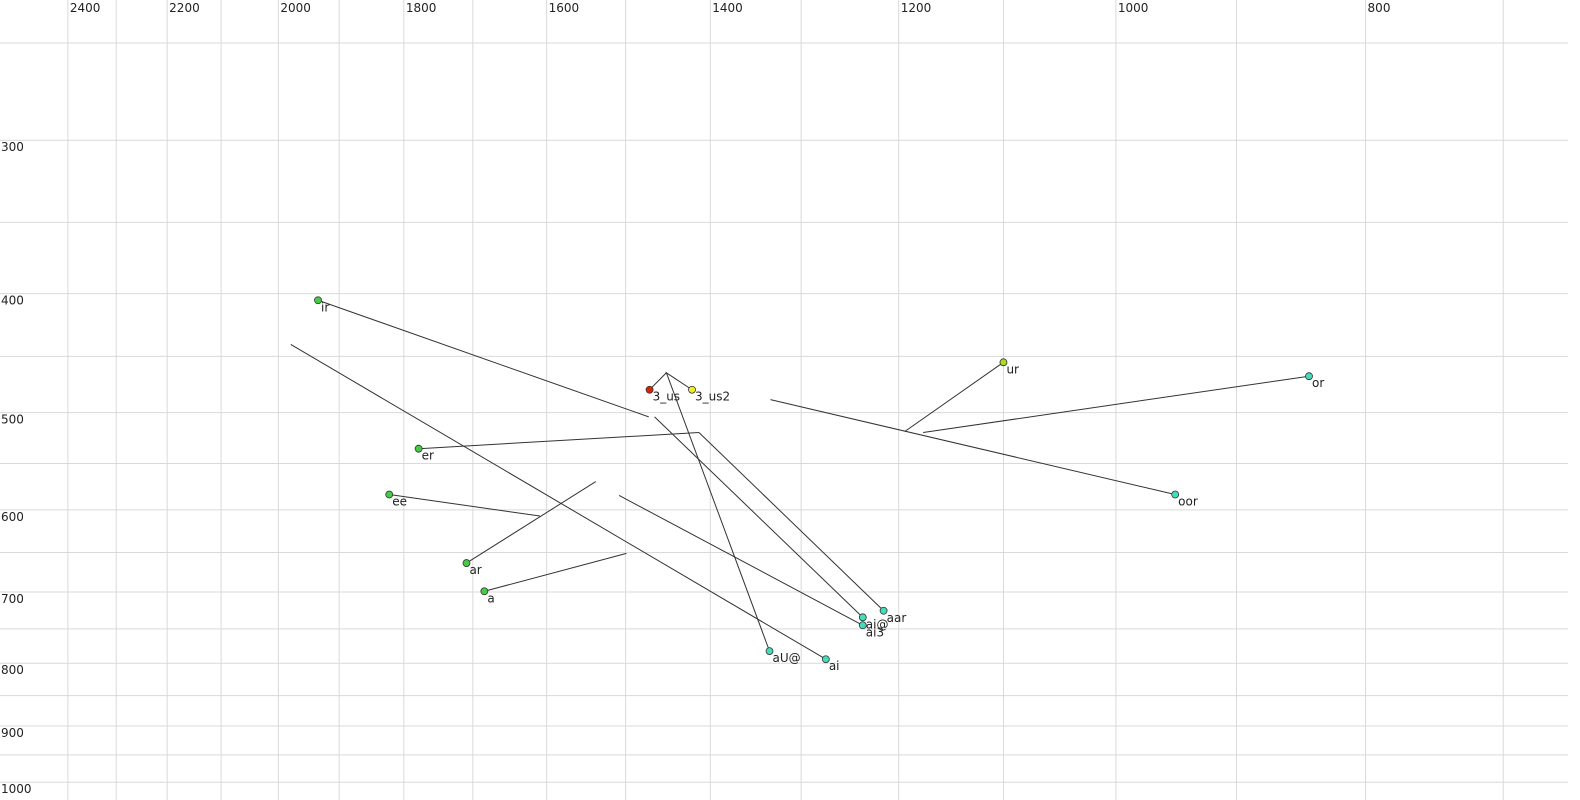 The height and width of the screenshot is (800, 1580). I want to click on vowel-label: 3_us, so click(667, 397).